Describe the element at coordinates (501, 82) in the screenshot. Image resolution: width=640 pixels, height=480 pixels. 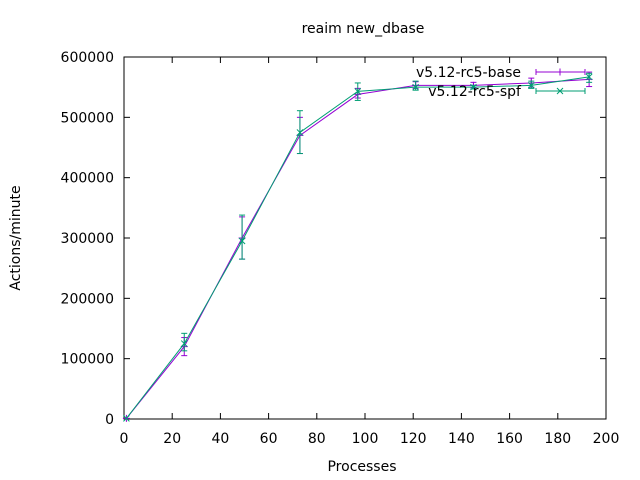
I see `legend: v5.12-rc5-base v5.12-rc5-spf` at that location.